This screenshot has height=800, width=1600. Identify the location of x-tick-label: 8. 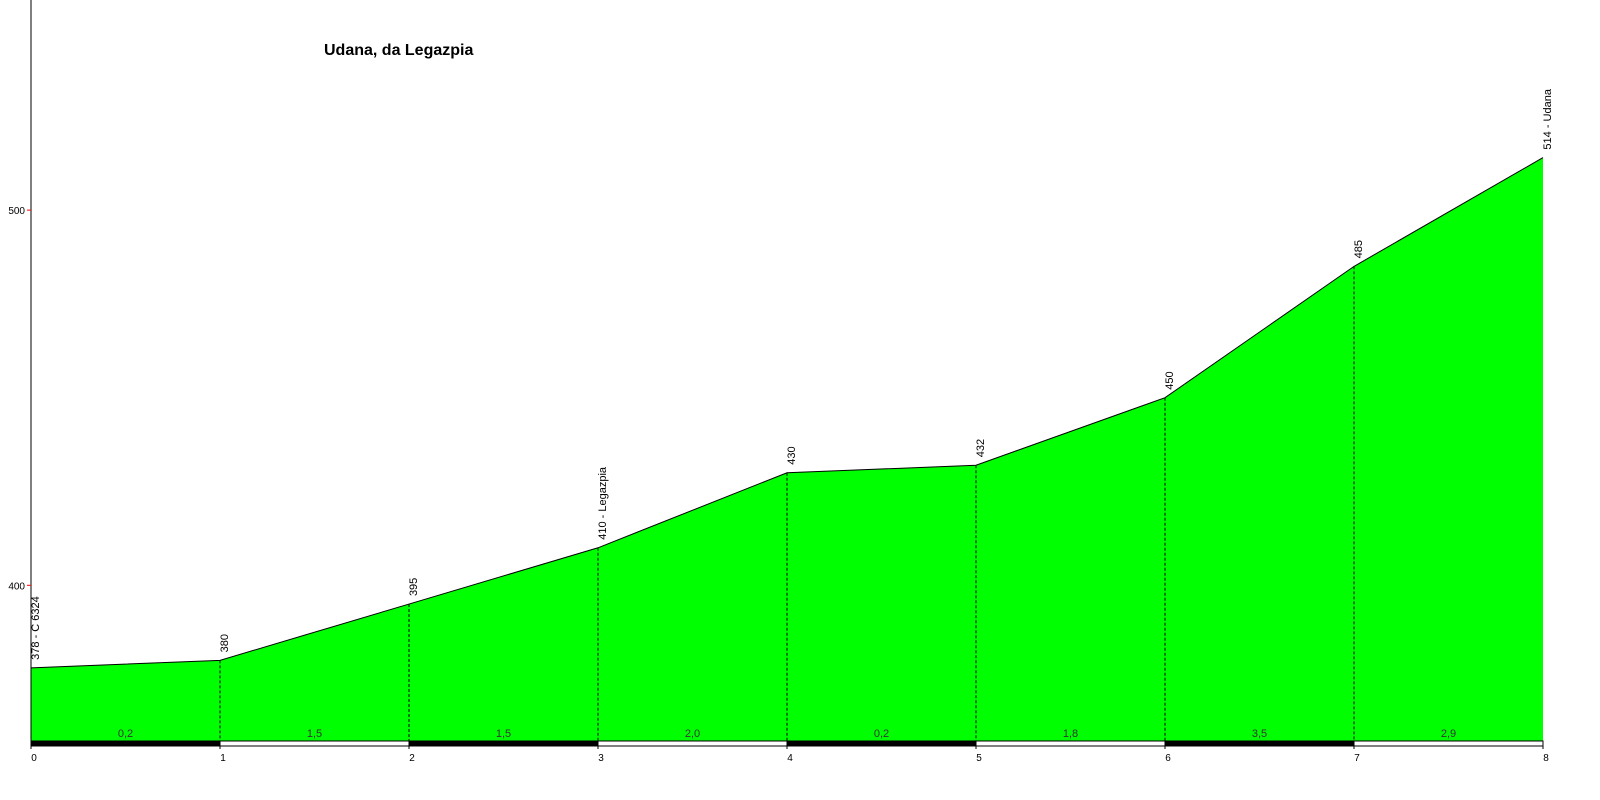
(1546, 758).